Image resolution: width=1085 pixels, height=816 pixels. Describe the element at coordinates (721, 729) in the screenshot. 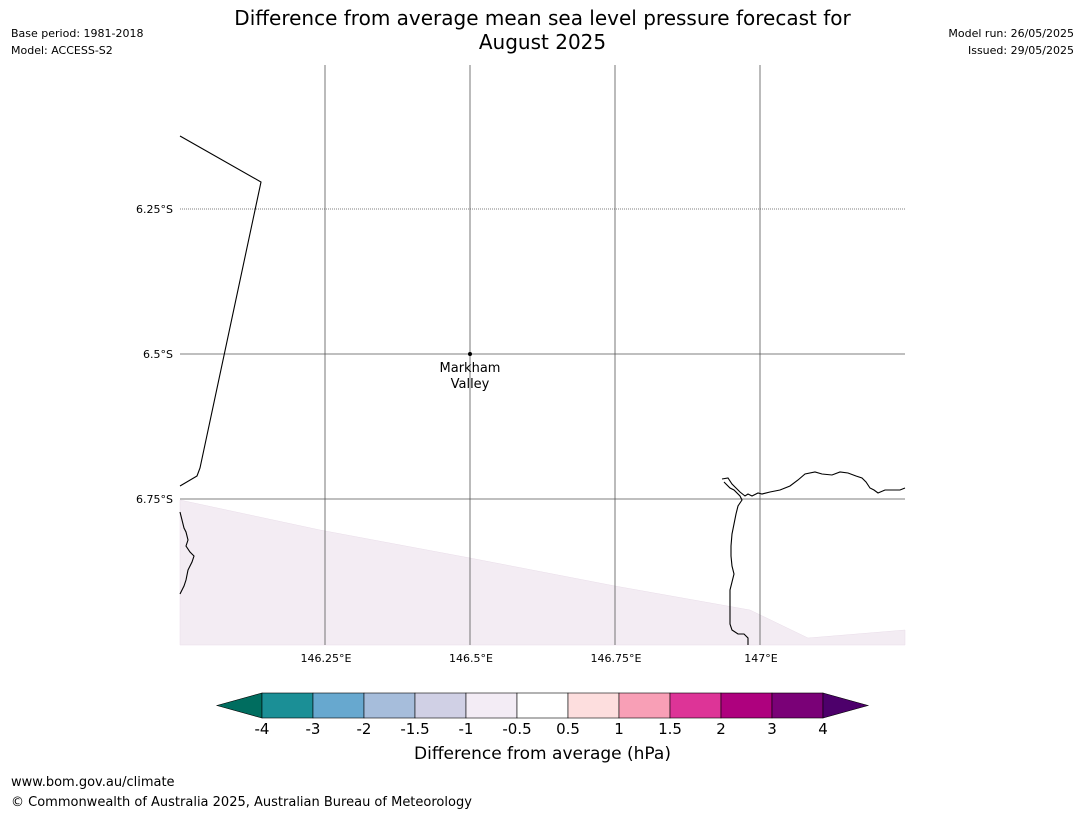

I see `colorbar-tick-label: 2` at that location.